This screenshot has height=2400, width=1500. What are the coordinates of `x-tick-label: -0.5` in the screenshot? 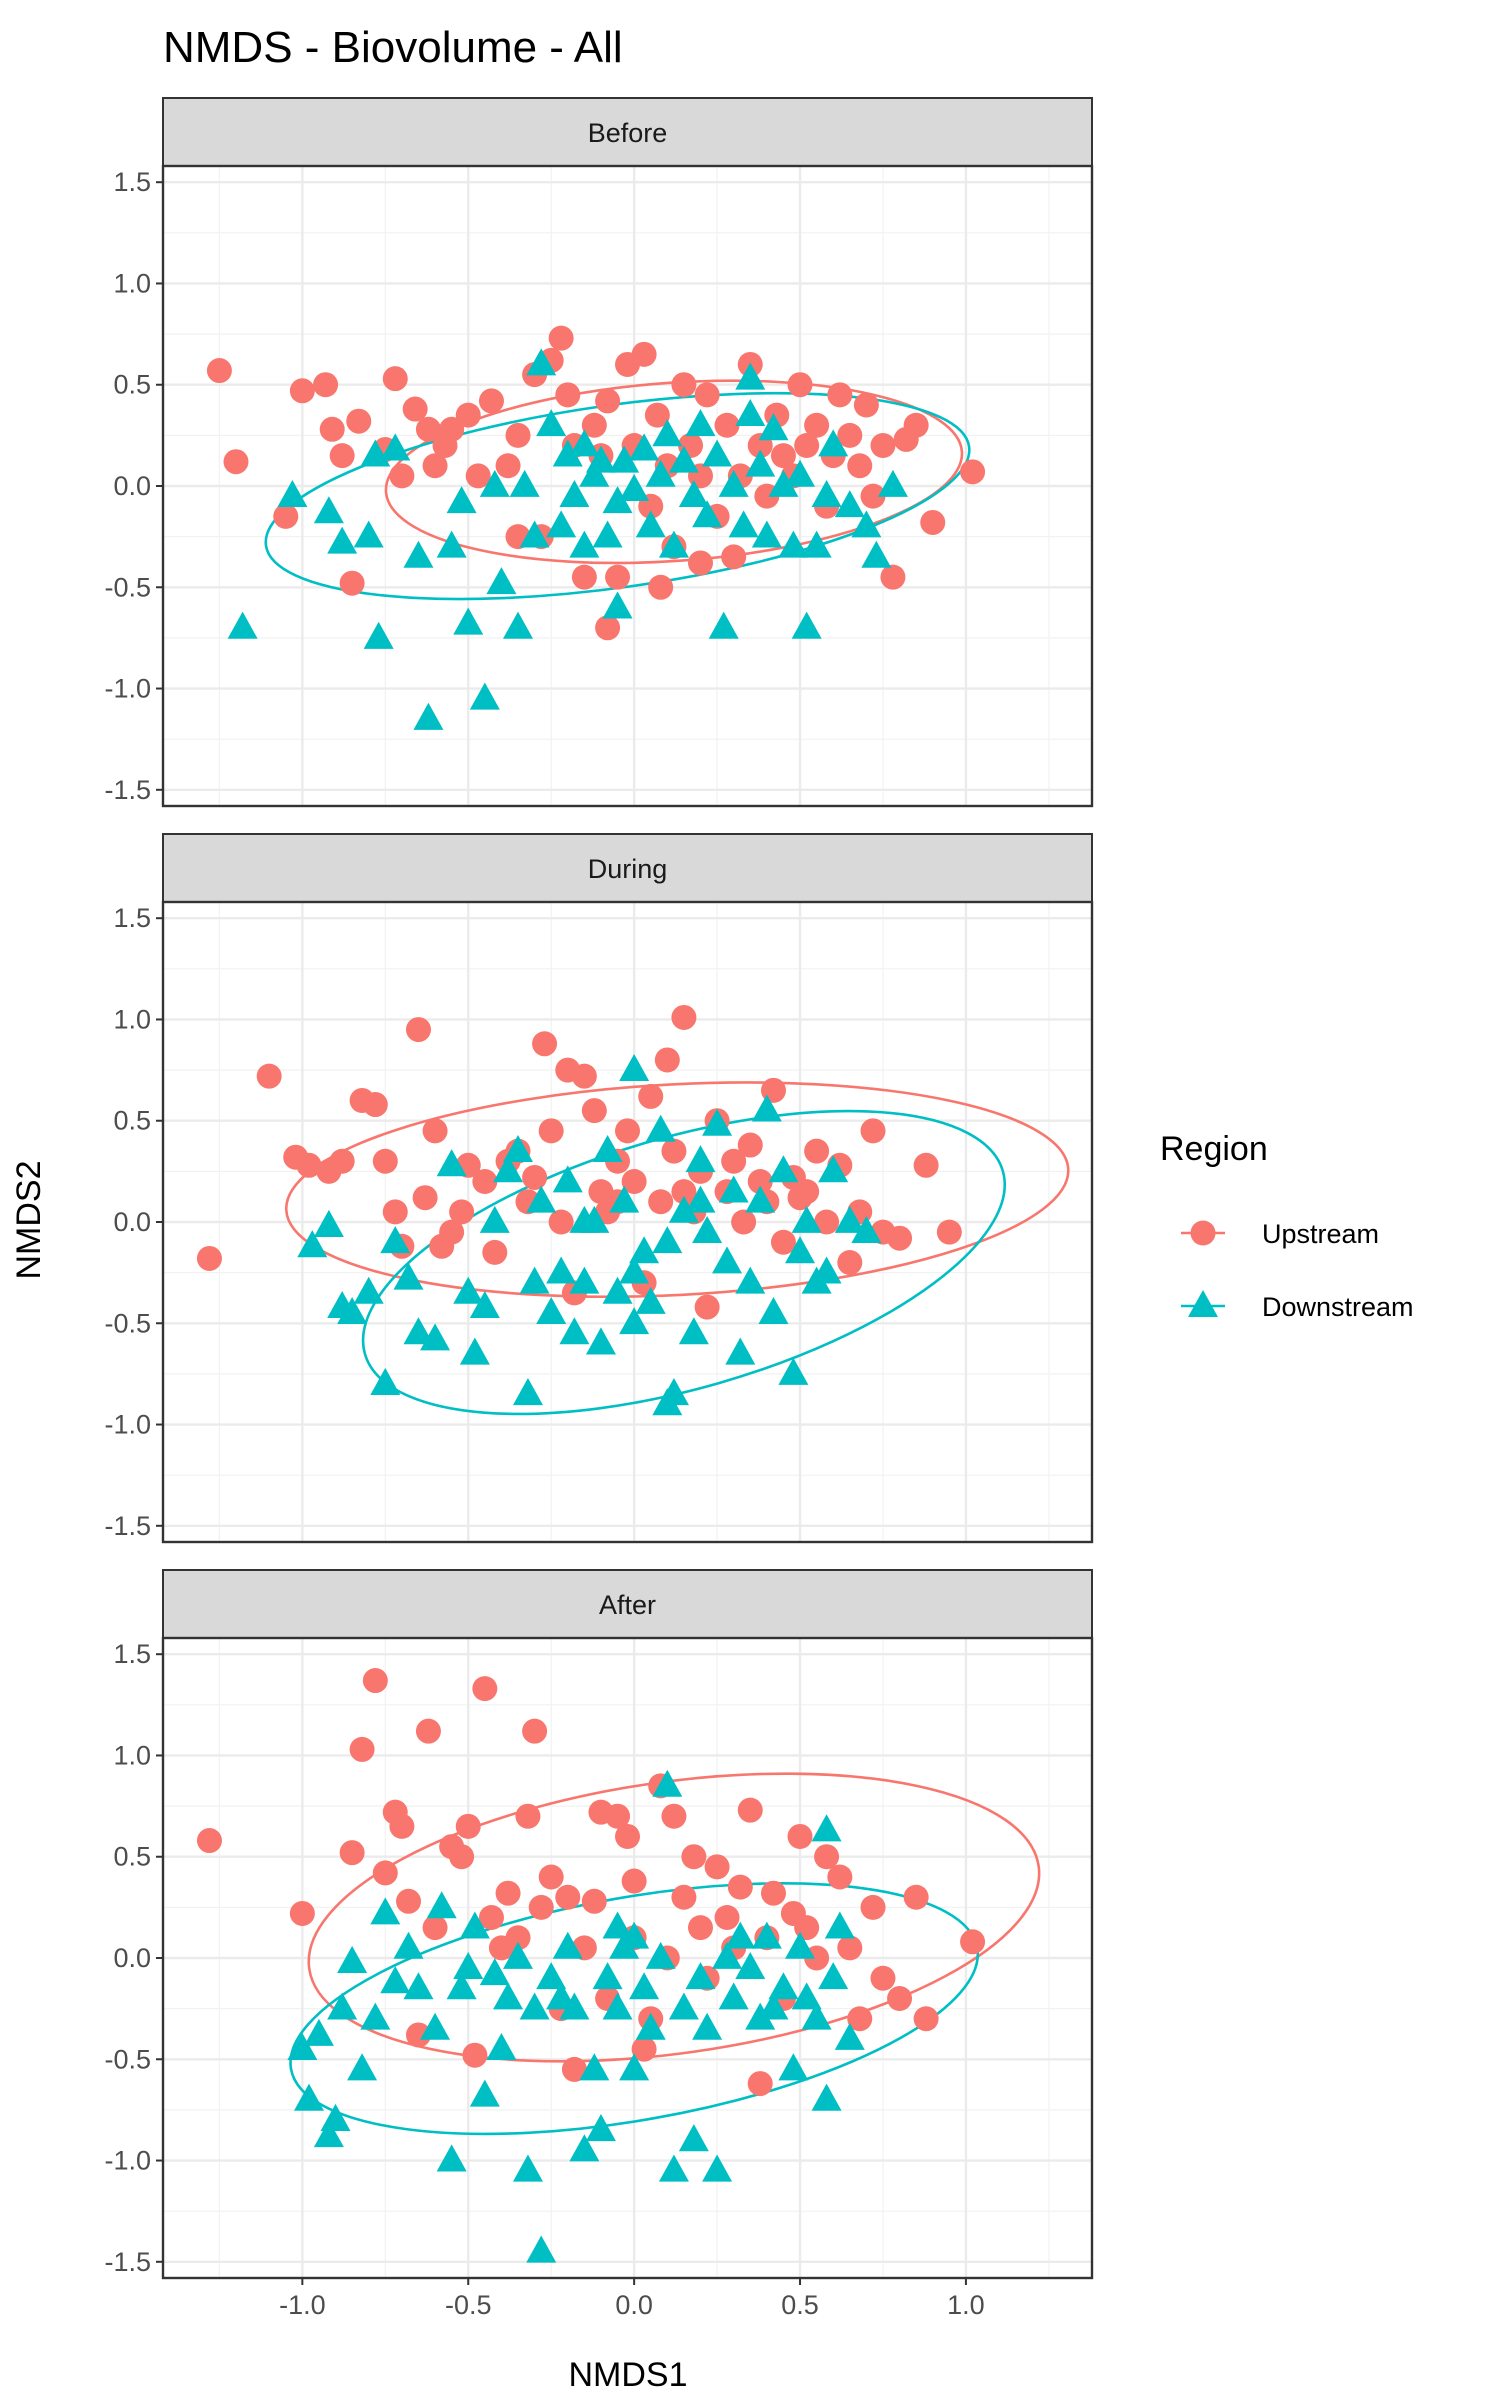 It's located at (468, 2305).